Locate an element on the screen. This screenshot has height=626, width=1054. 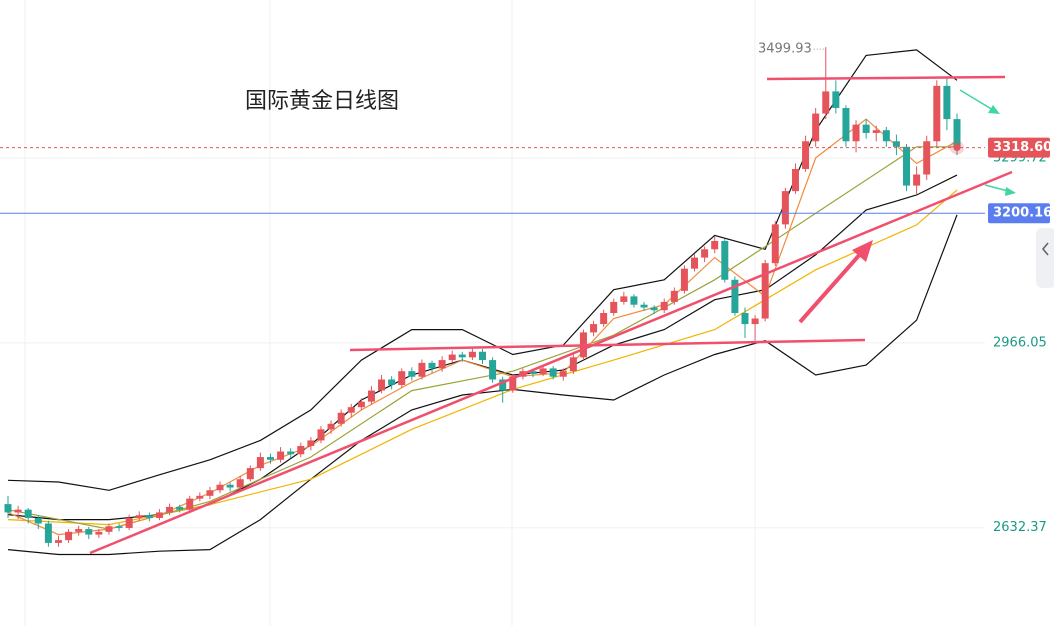
up-arrow-head is located at coordinates (862, 251).